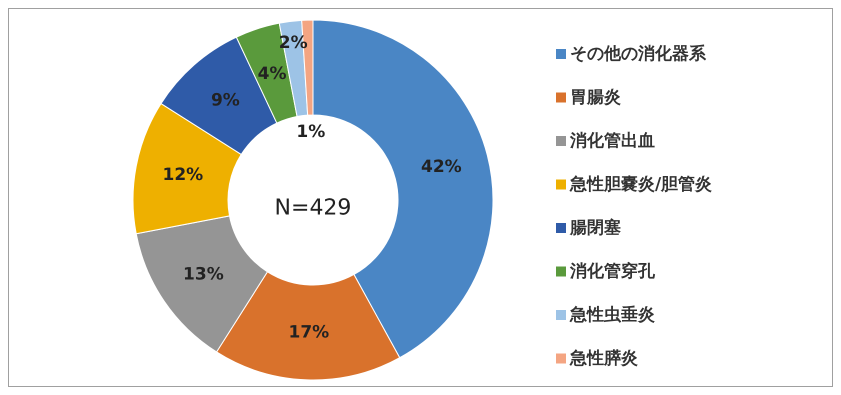 The width and height of the screenshot is (841, 395). What do you see at coordinates (183, 175) in the screenshot?
I see `data-label: 12%` at bounding box center [183, 175].